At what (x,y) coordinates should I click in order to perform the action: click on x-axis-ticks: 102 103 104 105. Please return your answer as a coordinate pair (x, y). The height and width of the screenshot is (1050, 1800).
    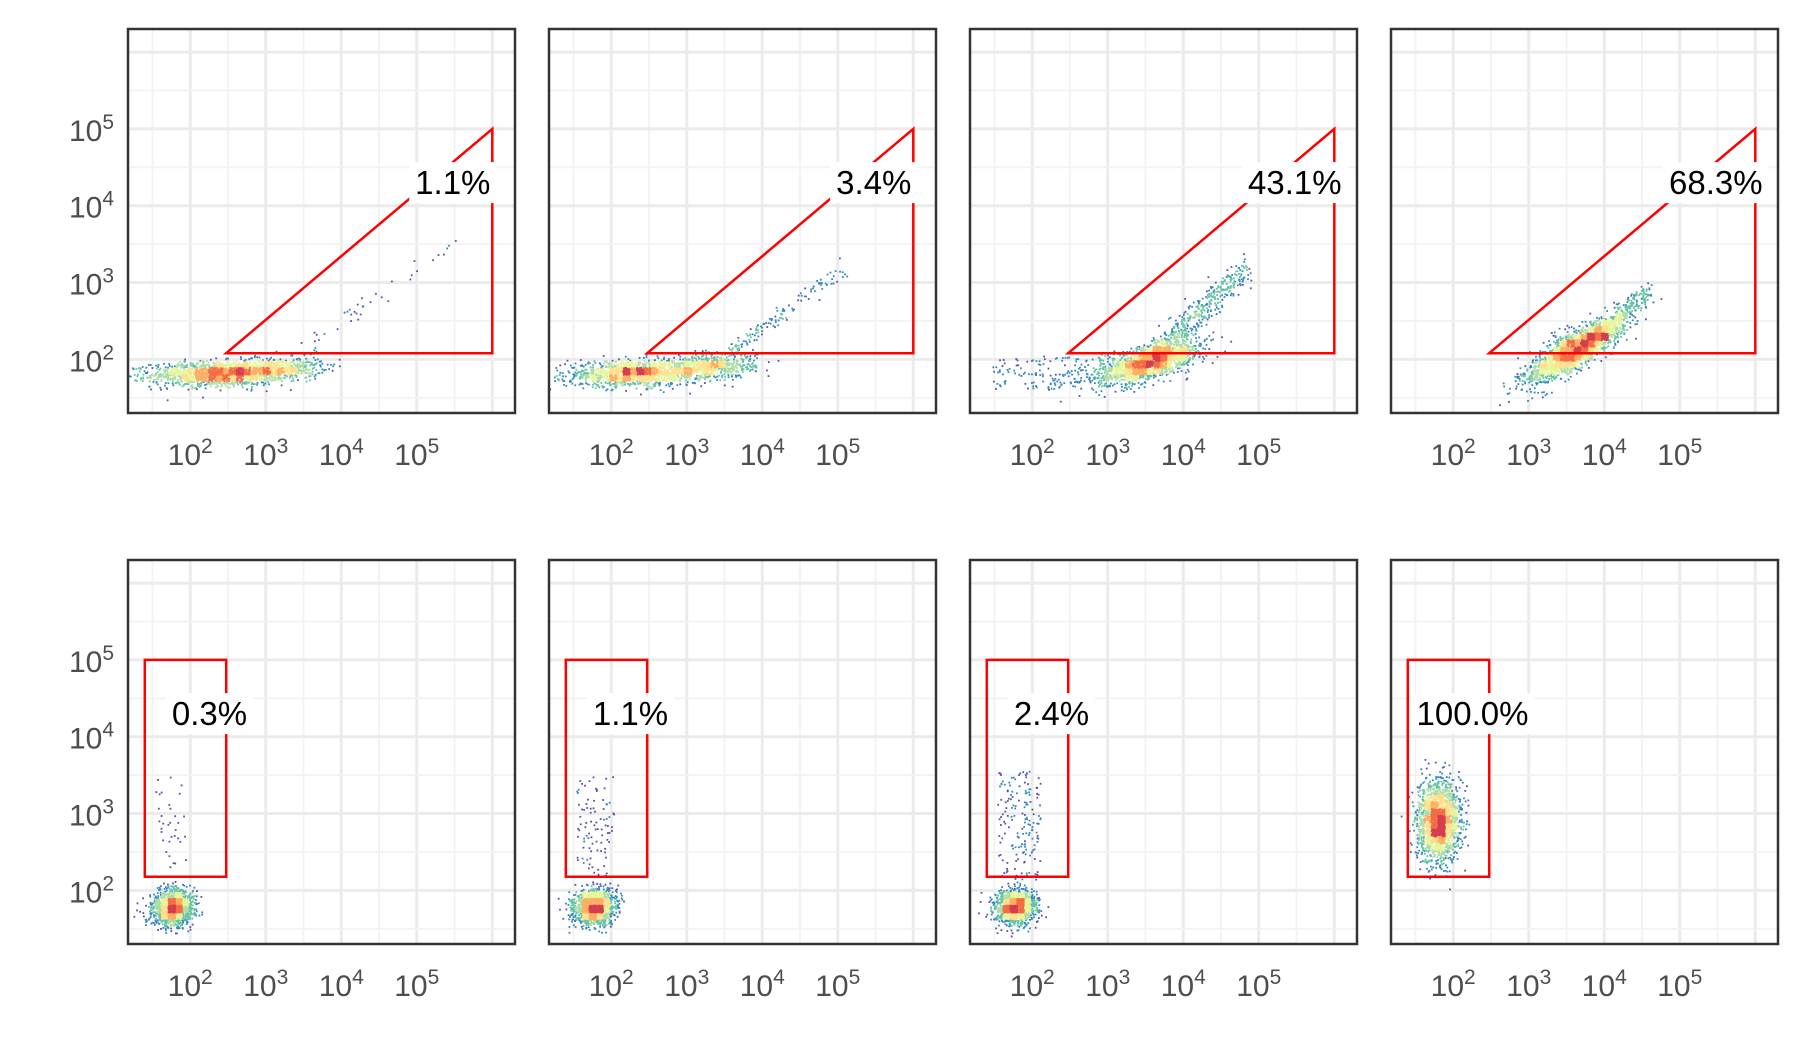
    Looking at the image, I should click on (304, 453).